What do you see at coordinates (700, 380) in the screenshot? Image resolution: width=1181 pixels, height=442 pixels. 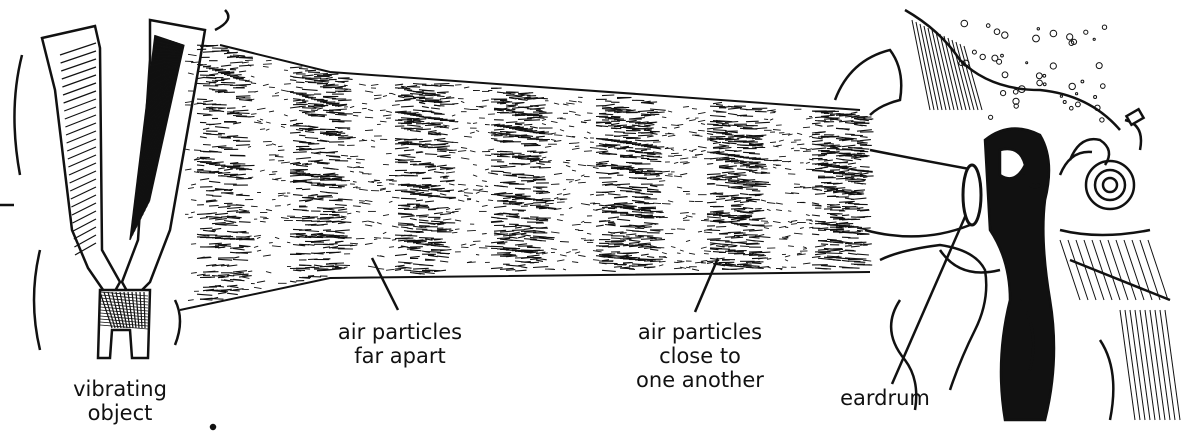 I see `label-close-line3: one another` at bounding box center [700, 380].